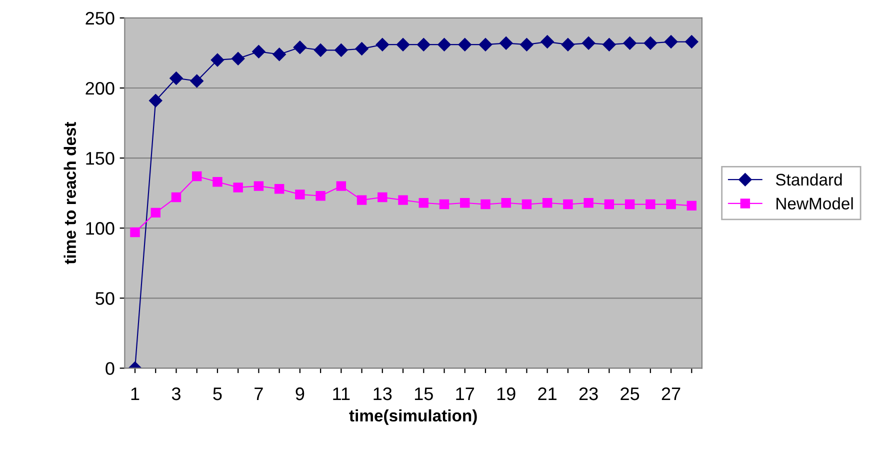 Image resolution: width=872 pixels, height=449 pixels. Describe the element at coordinates (413, 417) in the screenshot. I see `x-axis-title: time(simulation)` at that location.